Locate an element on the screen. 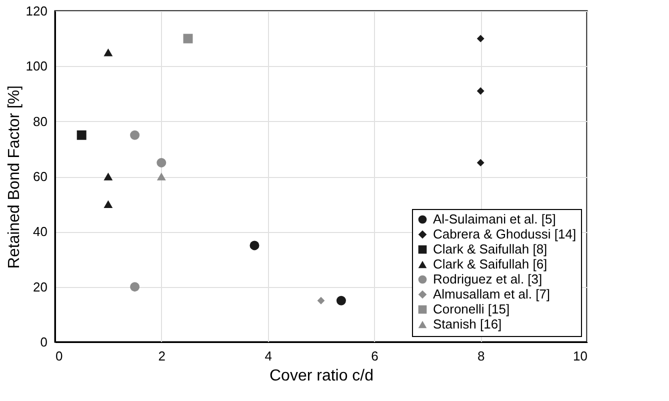  legend-label: Cabrera & Ghodussi [14] is located at coordinates (504, 234).